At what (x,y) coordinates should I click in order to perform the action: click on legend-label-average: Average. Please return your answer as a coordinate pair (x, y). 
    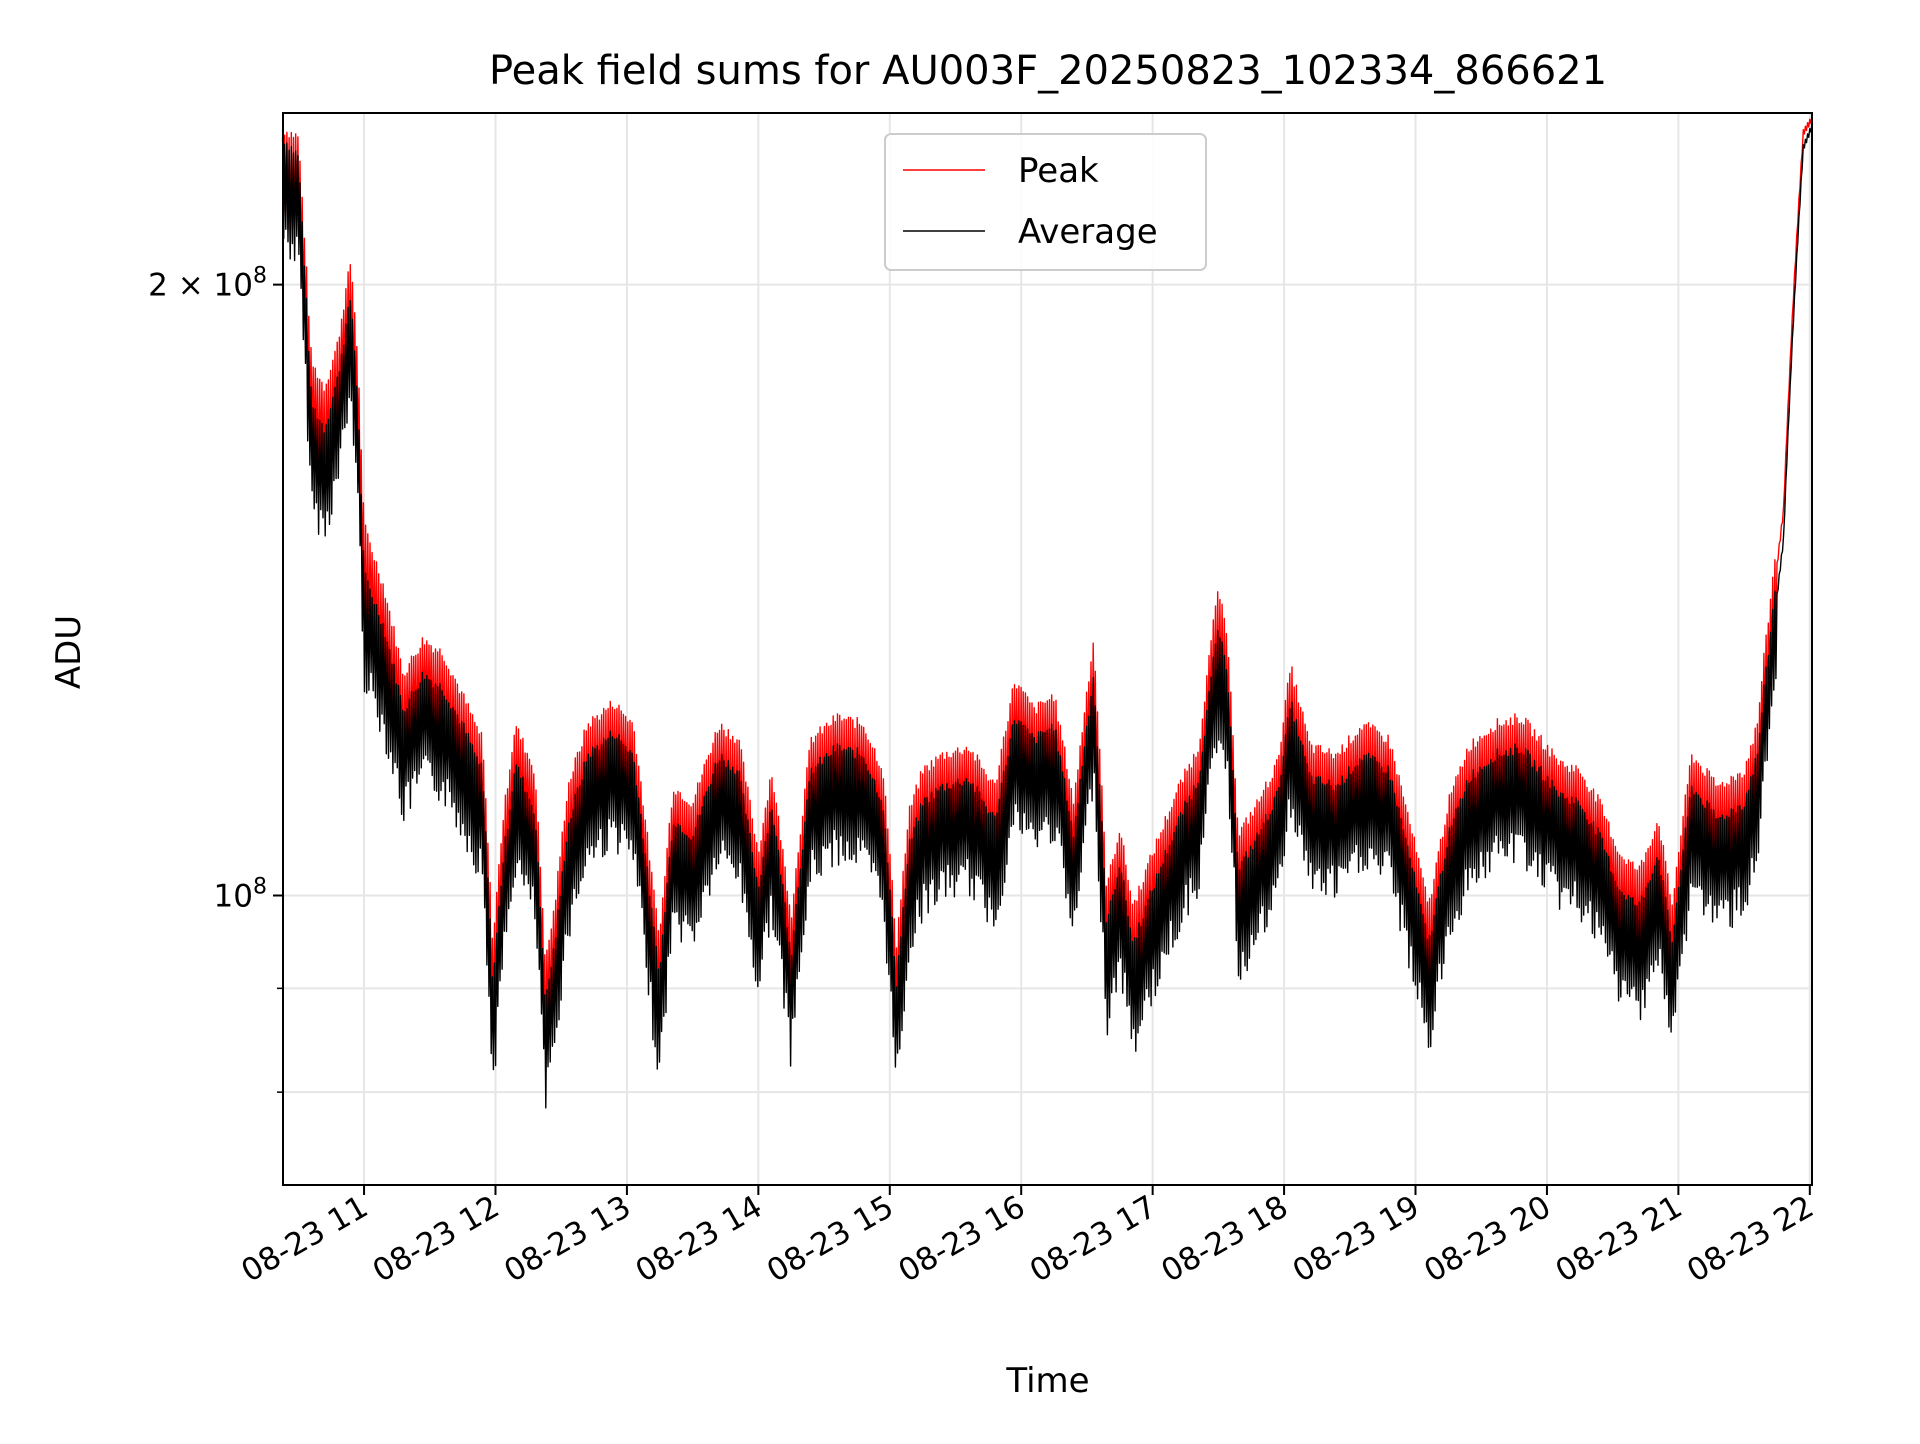
    Looking at the image, I should click on (1088, 232).